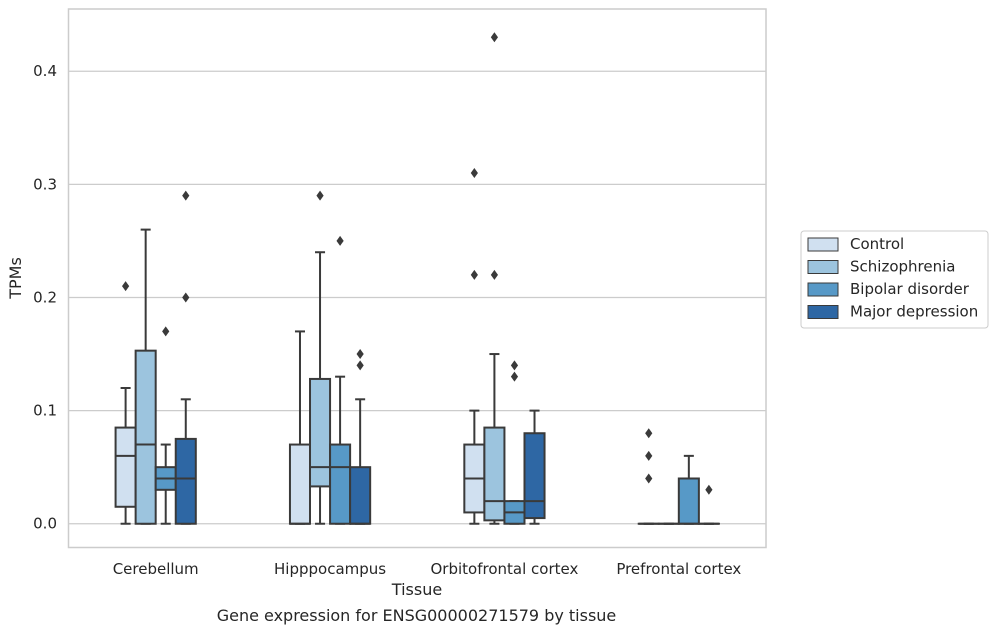 The image size is (997, 634). What do you see at coordinates (156, 569) in the screenshot?
I see `x-tick-label: Cerebellum` at bounding box center [156, 569].